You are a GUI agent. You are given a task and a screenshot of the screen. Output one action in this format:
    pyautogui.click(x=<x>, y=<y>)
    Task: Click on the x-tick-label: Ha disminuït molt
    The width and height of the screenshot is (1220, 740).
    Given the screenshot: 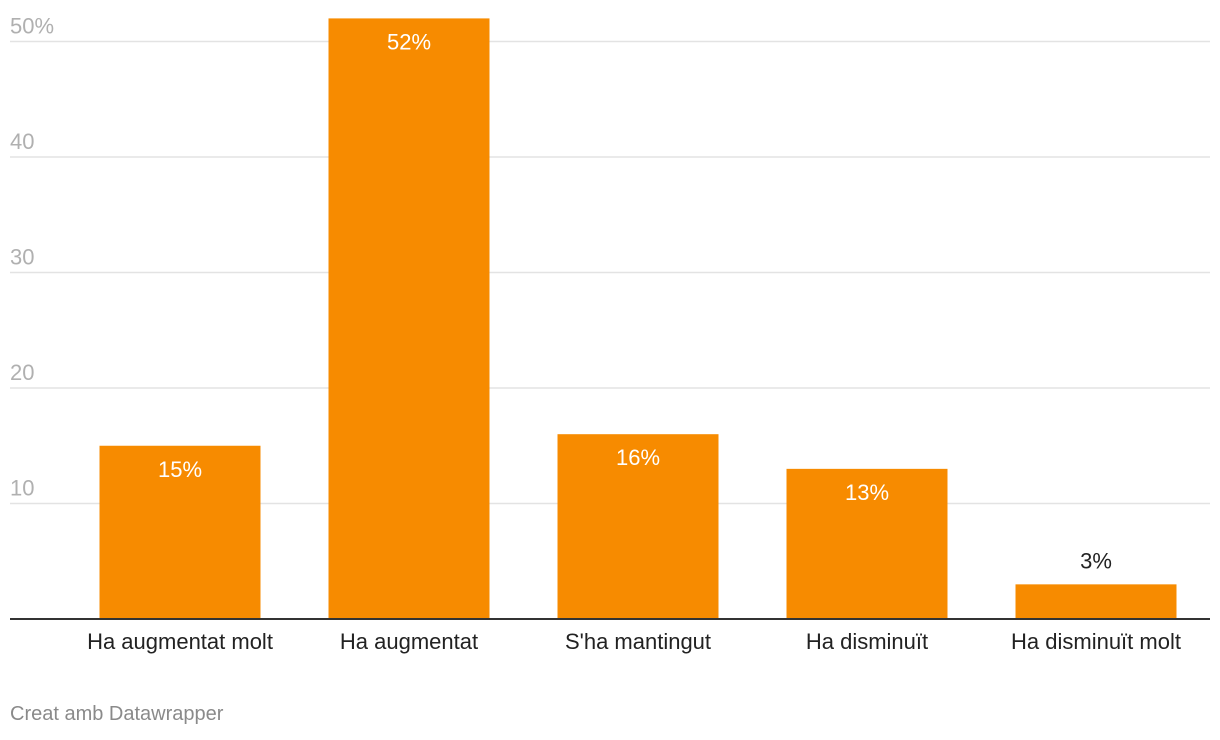 What is the action you would take?
    pyautogui.click(x=1096, y=641)
    